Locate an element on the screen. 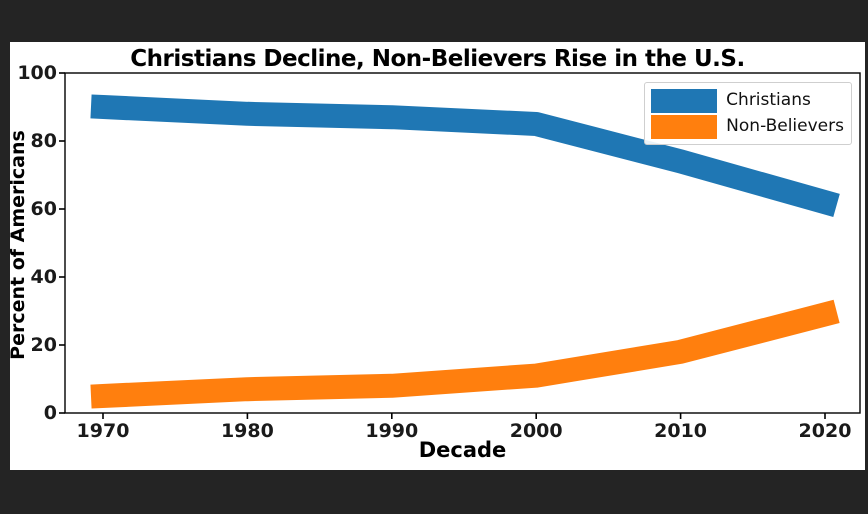 The height and width of the screenshot is (514, 868). x-tick-label: 2020 is located at coordinates (825, 431).